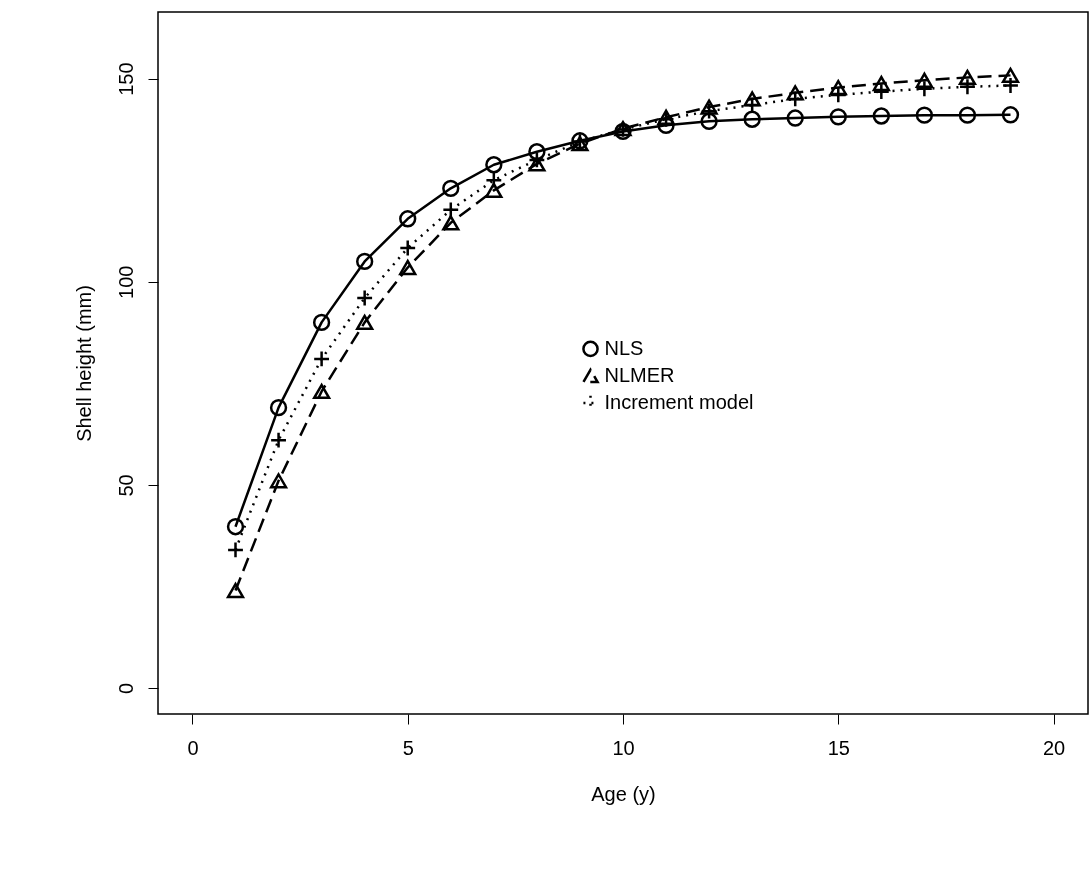 Image resolution: width=1091 pixels, height=869 pixels. I want to click on y-tick-label: 50, so click(125, 485).